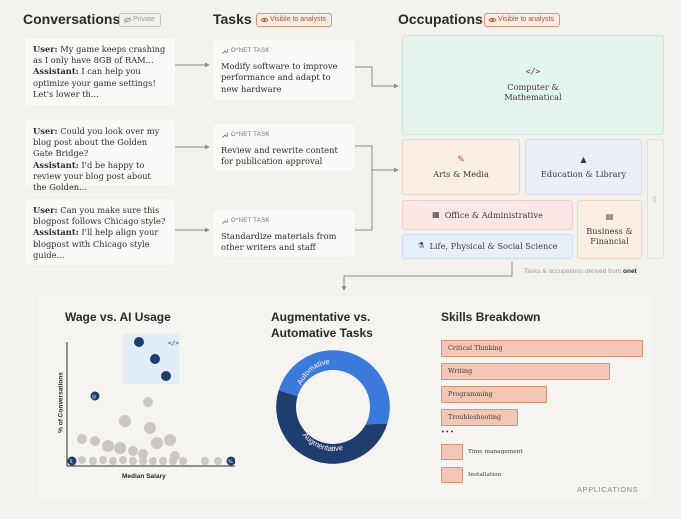 Image resolution: width=681 pixels, height=519 pixels. Describe the element at coordinates (448, 432) in the screenshot. I see `more-skills-ellipsis: •••` at that location.